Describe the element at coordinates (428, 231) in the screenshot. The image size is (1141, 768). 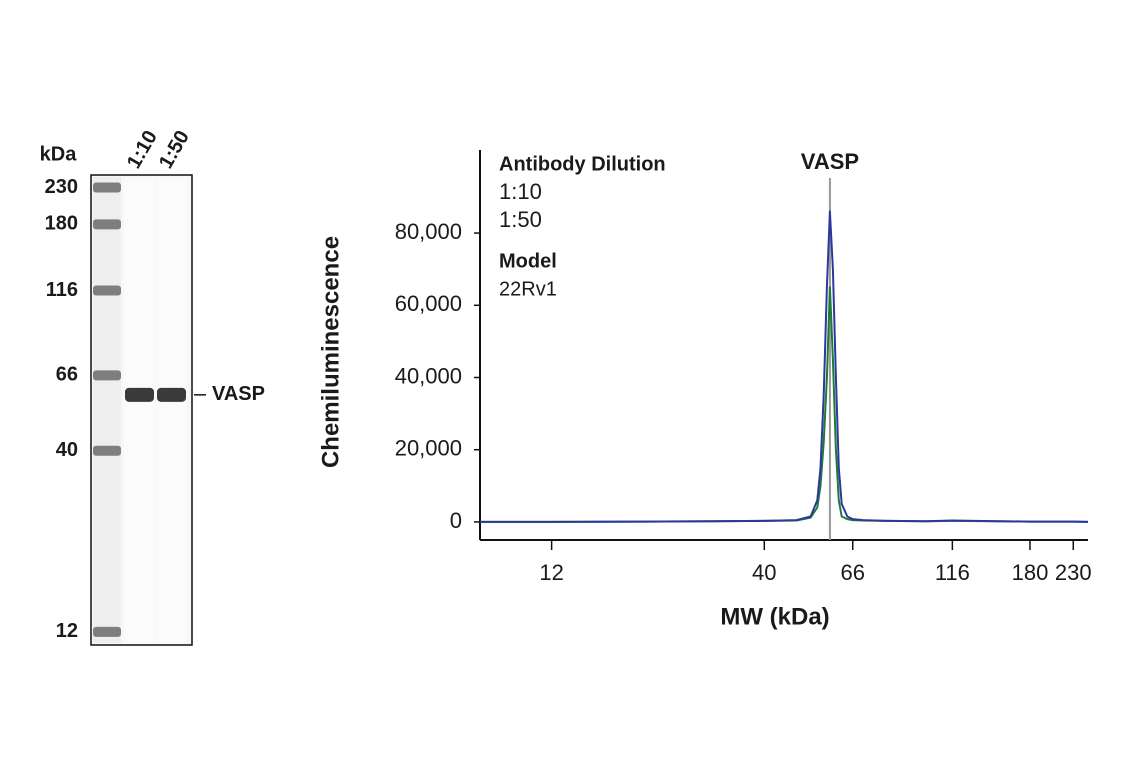
I see `y-tick-label: 80,000` at that location.